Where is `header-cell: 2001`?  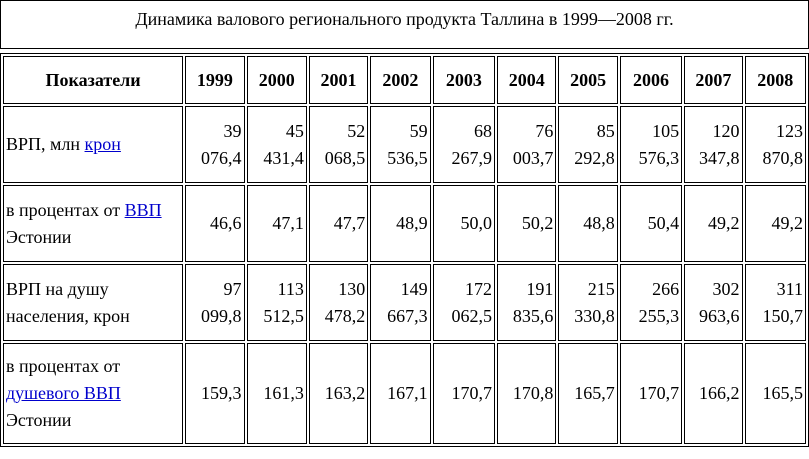
header-cell: 2001 is located at coordinates (338, 80).